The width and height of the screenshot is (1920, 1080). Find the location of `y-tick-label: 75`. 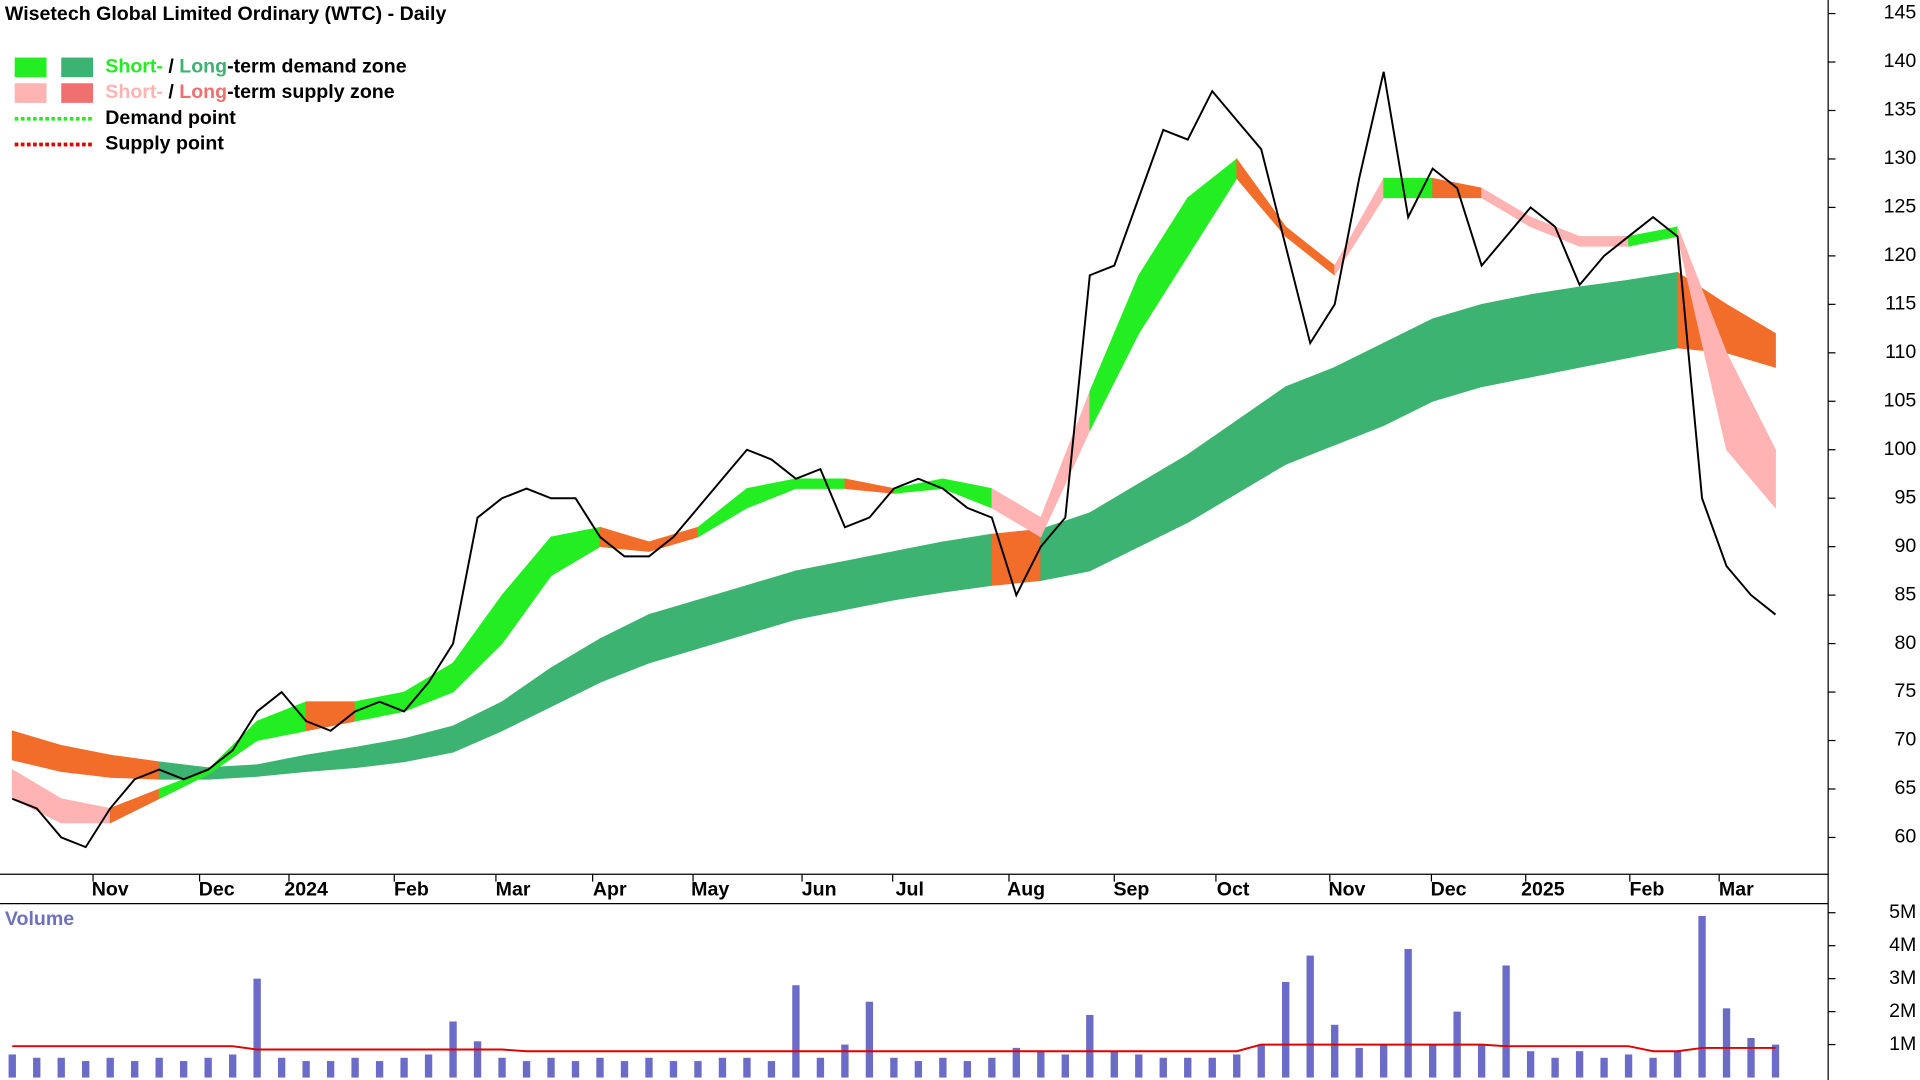

y-tick-label: 75 is located at coordinates (1906, 691).